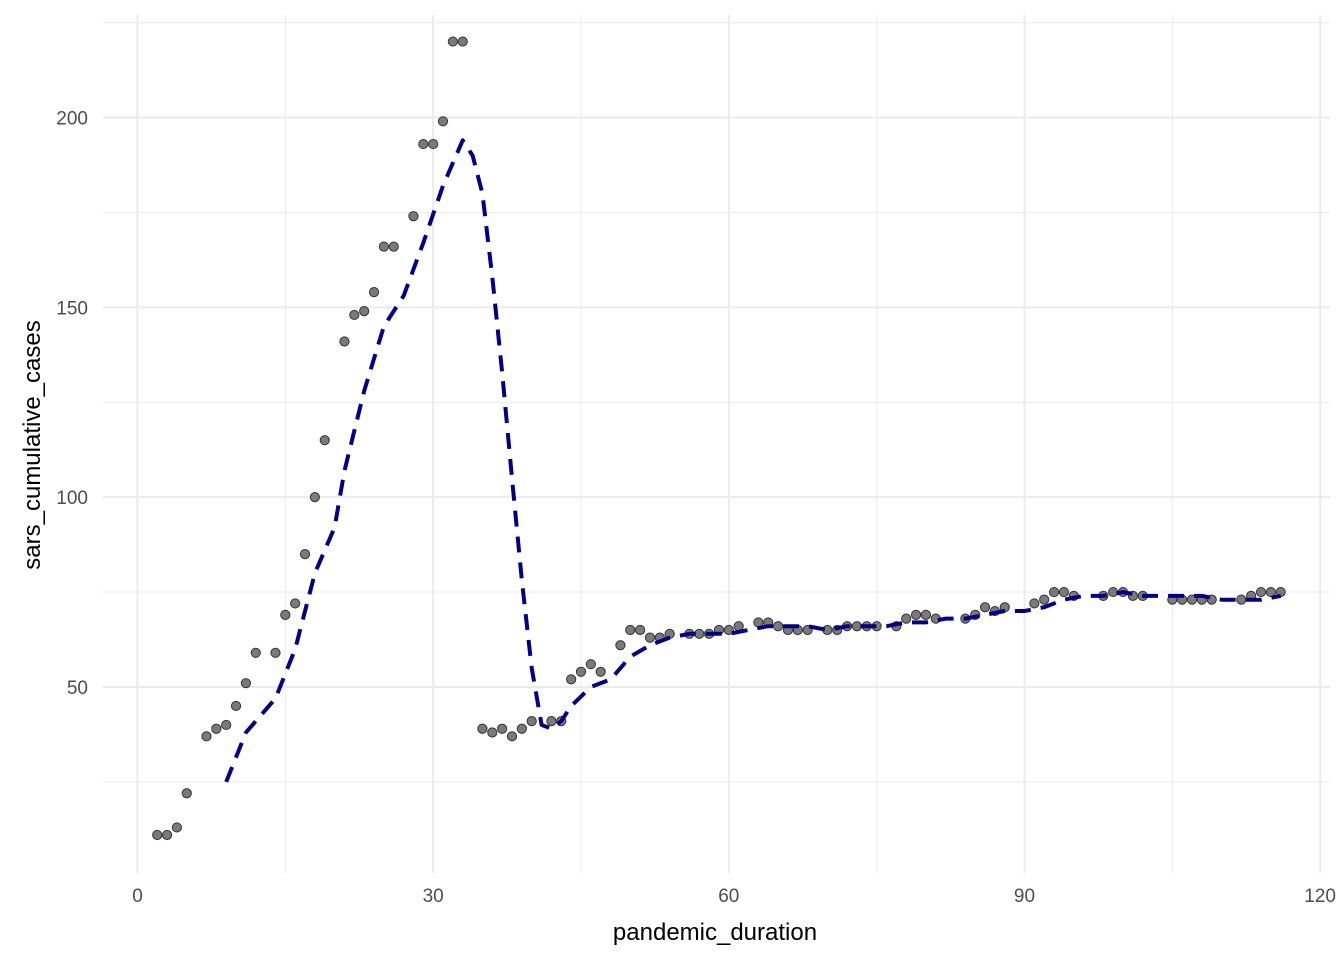 The image size is (1344, 960). Describe the element at coordinates (72, 119) in the screenshot. I see `y-tick-label: 200` at that location.